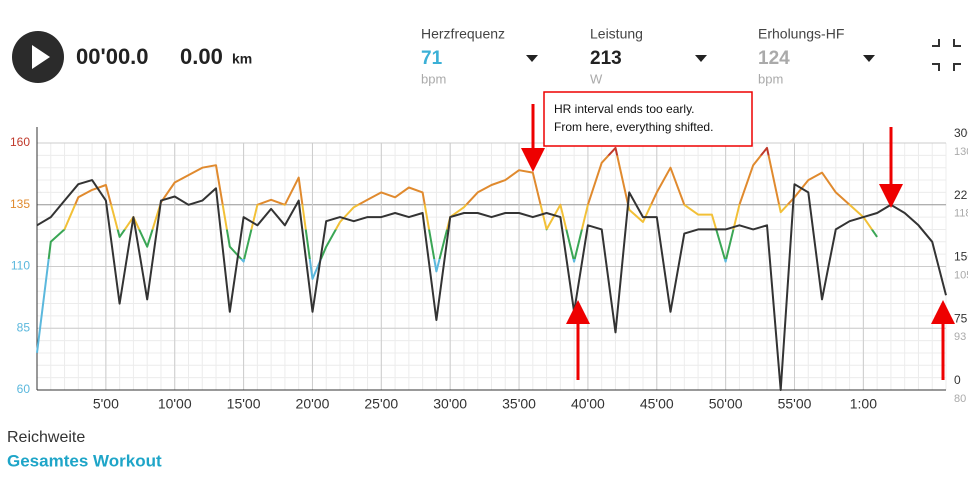 Image resolution: width=968 pixels, height=481 pixels. I want to click on y3-tick-label: 105, so click(961, 275).